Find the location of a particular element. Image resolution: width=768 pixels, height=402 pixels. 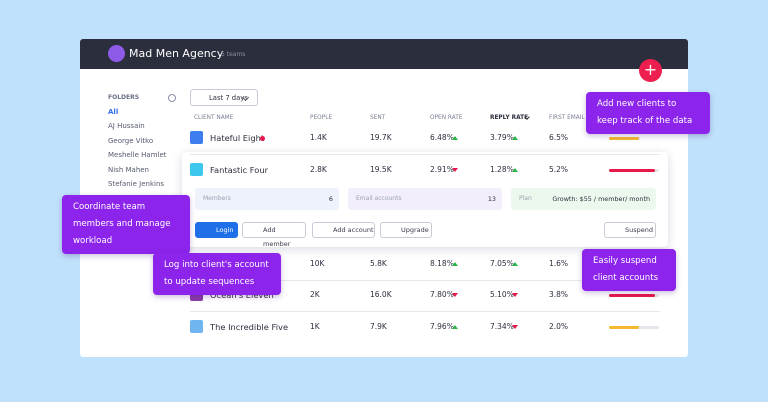

column-header: SENT is located at coordinates (378, 118).